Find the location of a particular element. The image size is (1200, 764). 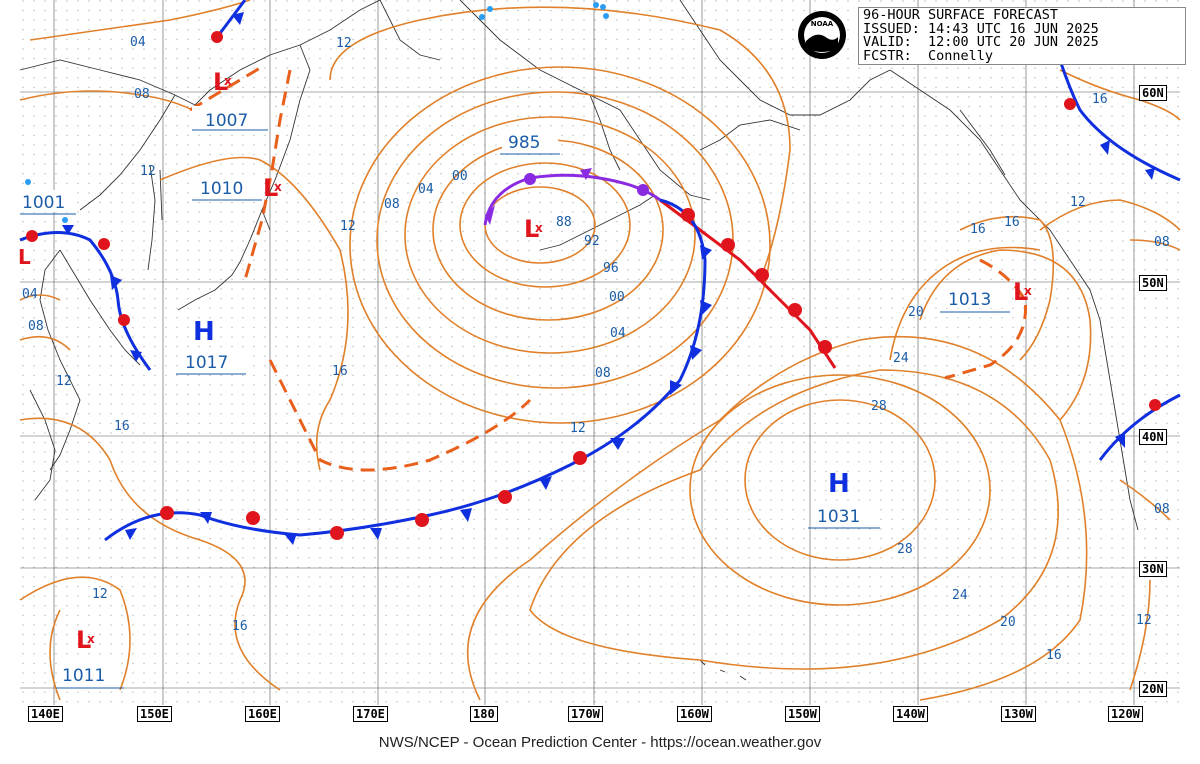

longitude-label: 160W is located at coordinates (694, 714).